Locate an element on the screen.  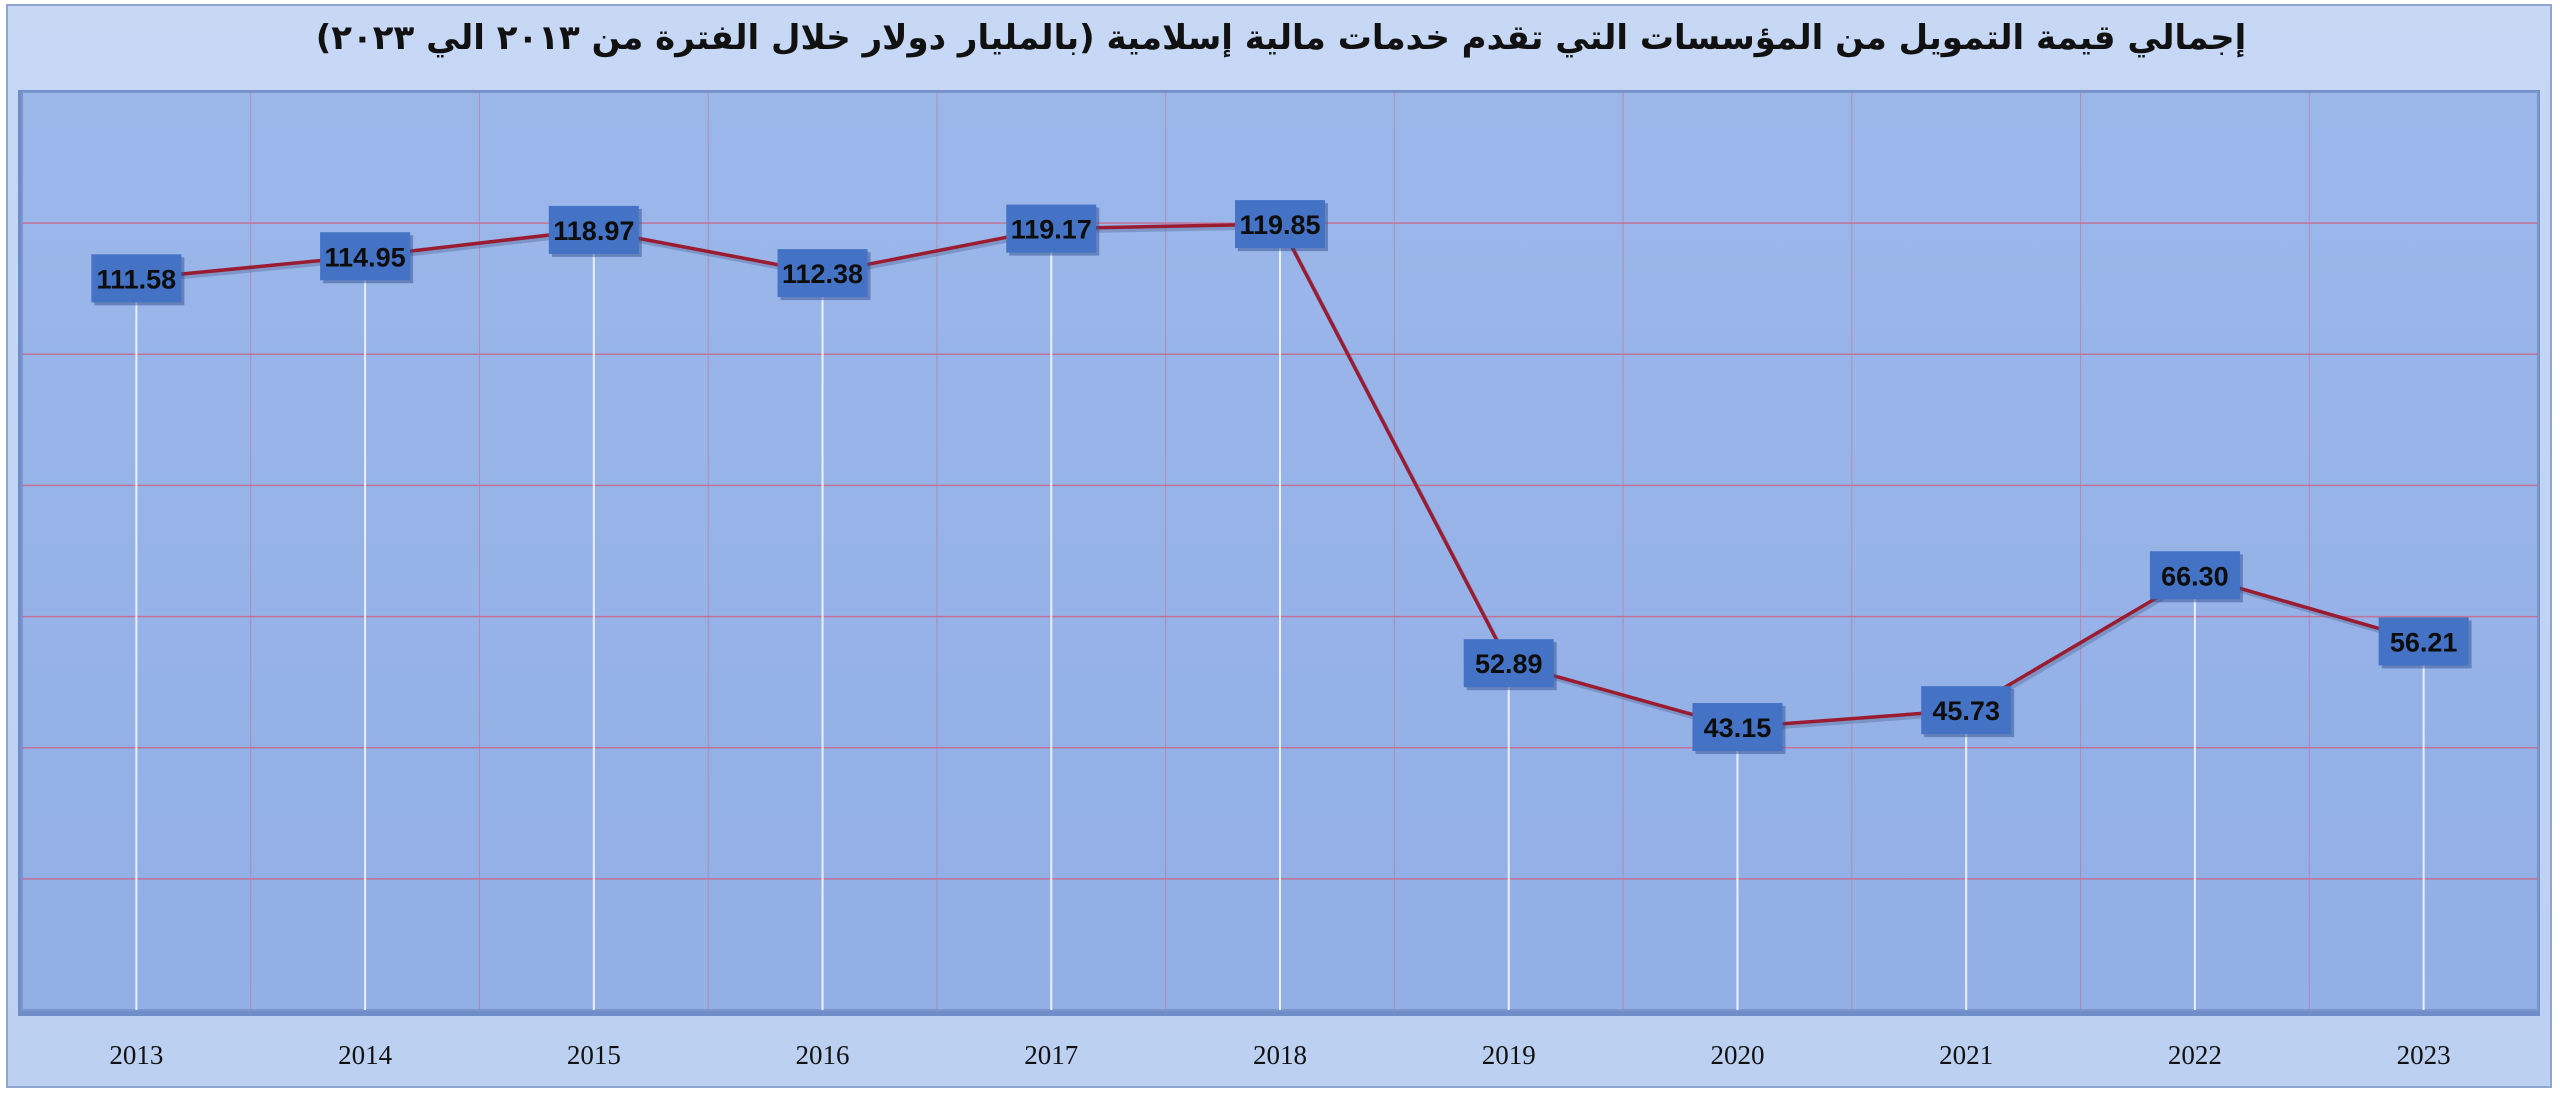
data-label-2015: 118.97 is located at coordinates (595, 231).